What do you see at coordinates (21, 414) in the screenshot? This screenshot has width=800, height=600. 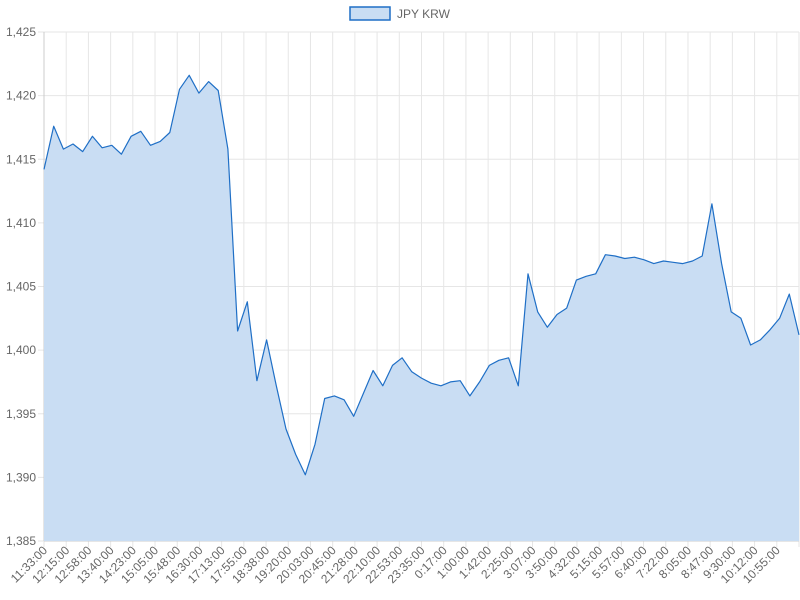 I see `y-tick-label: 1,395` at bounding box center [21, 414].